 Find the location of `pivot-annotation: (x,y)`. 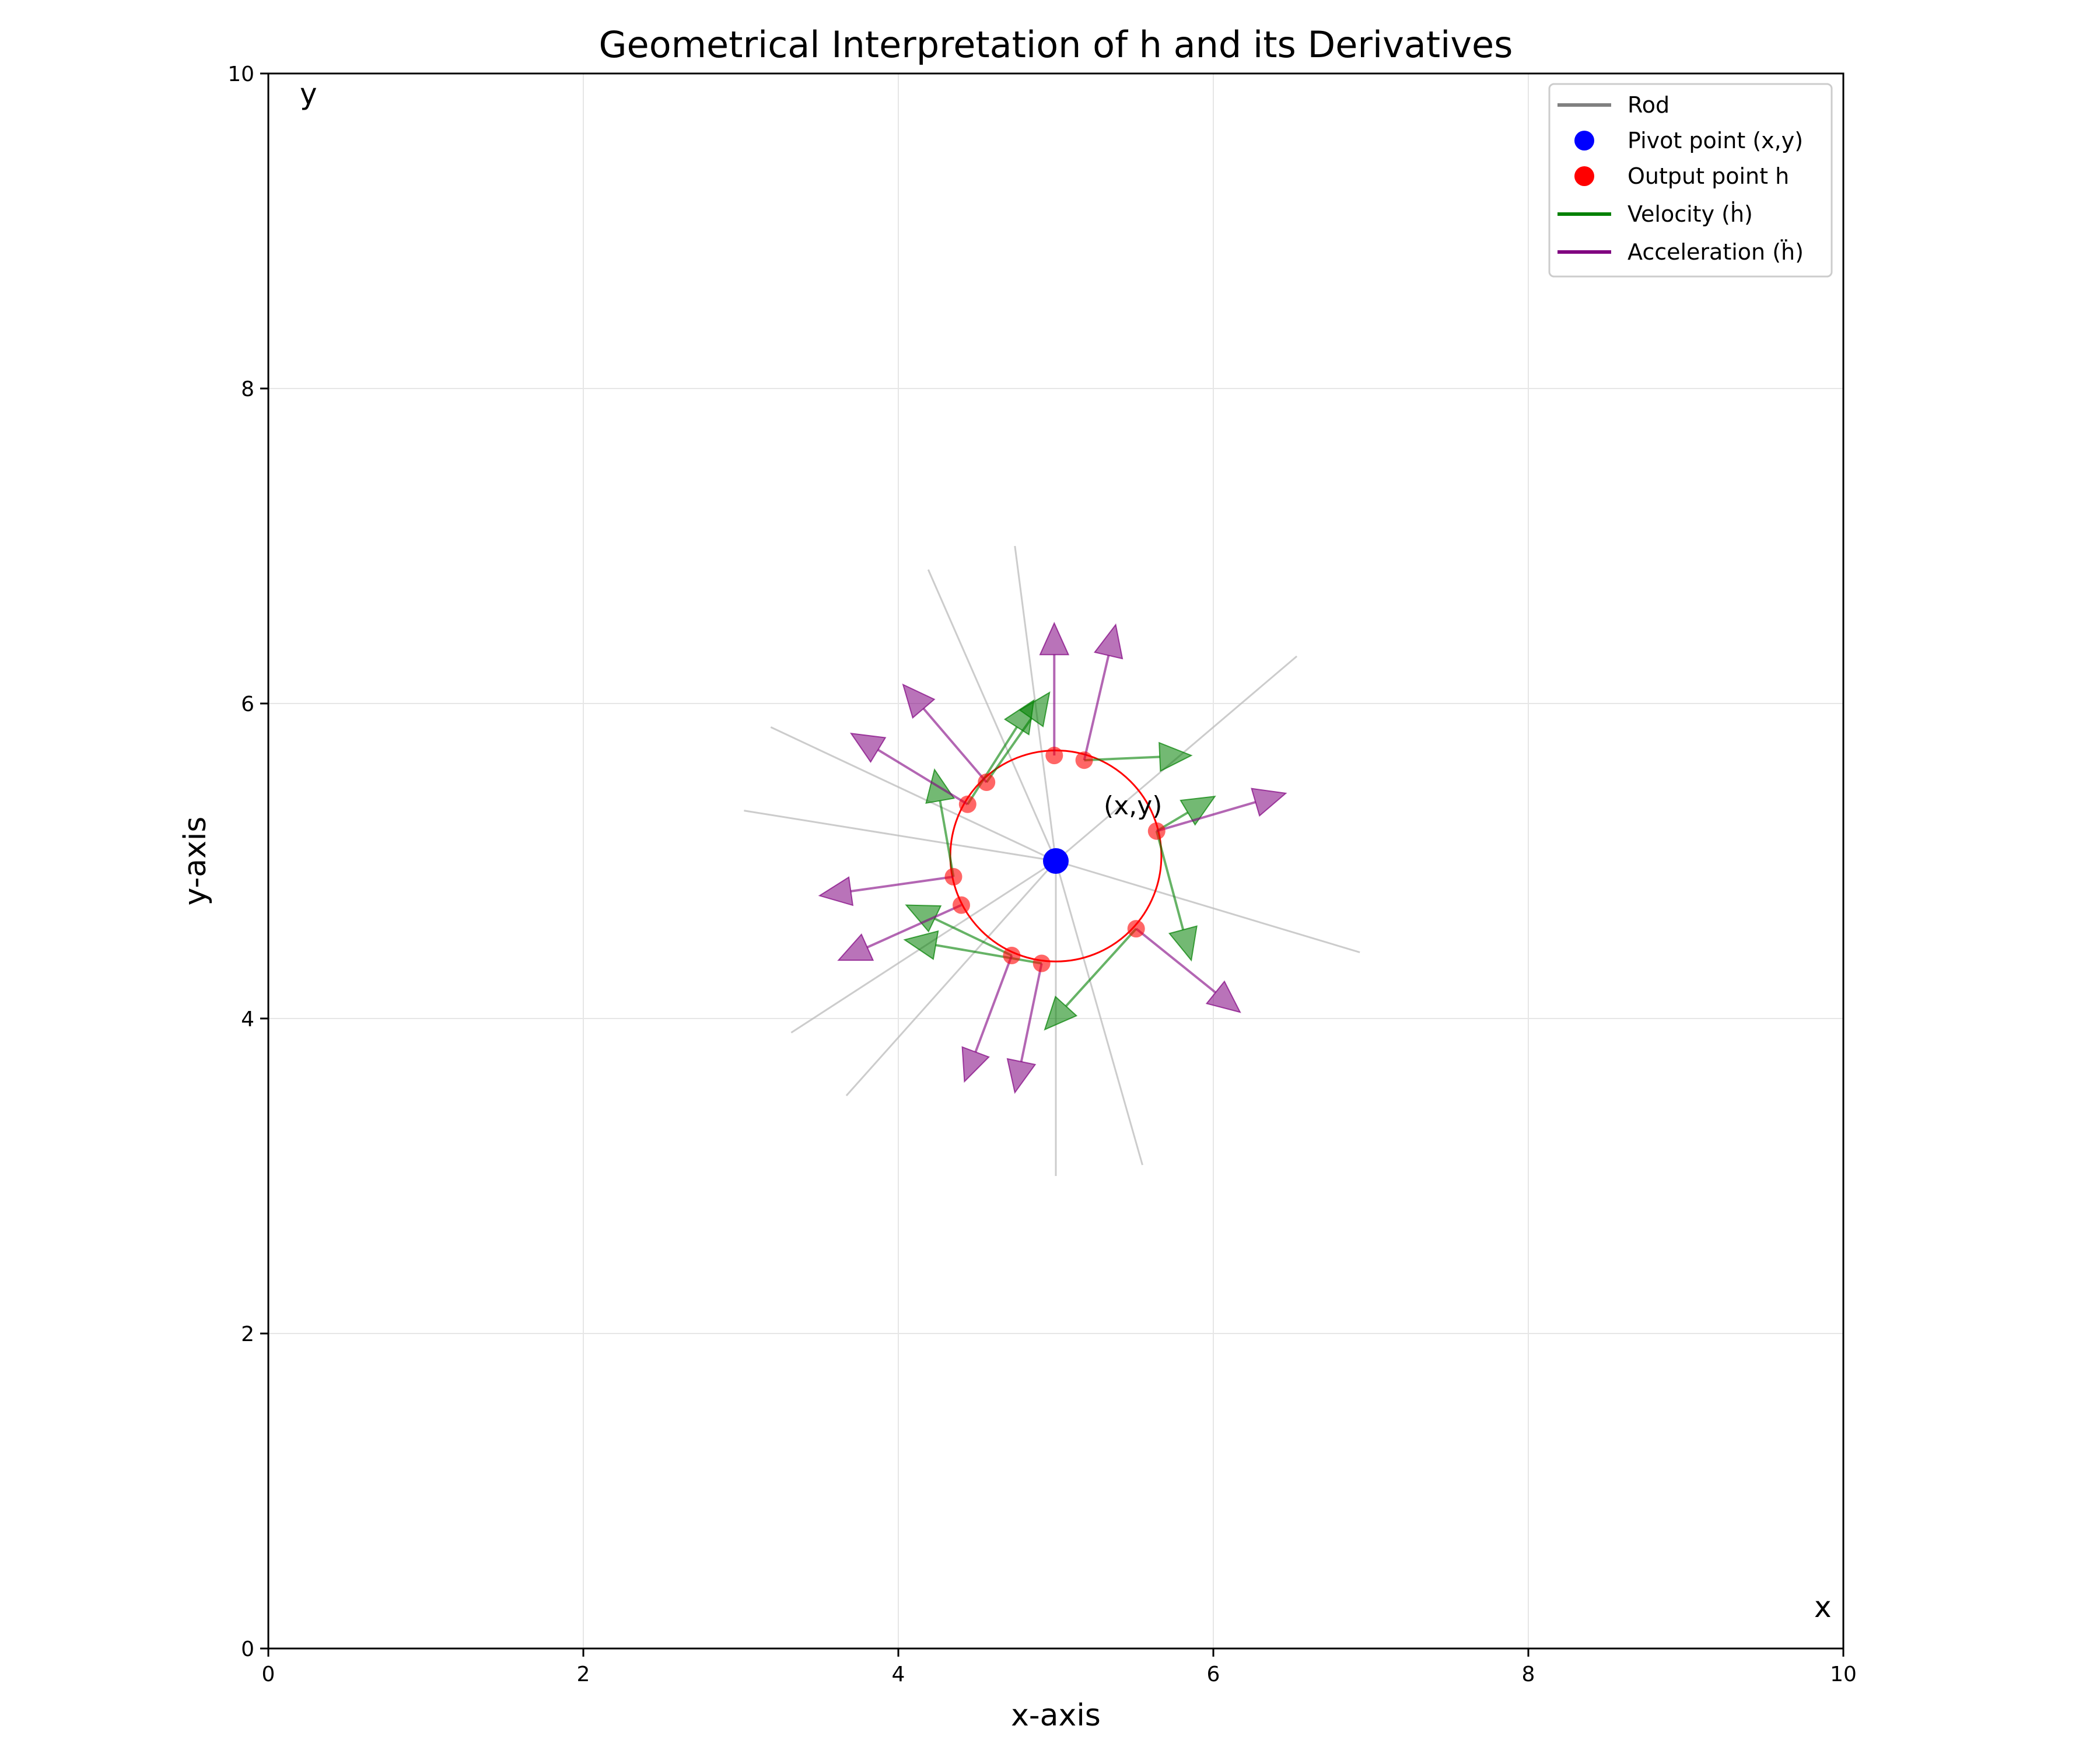

pivot-annotation: (x,y) is located at coordinates (1133, 806).